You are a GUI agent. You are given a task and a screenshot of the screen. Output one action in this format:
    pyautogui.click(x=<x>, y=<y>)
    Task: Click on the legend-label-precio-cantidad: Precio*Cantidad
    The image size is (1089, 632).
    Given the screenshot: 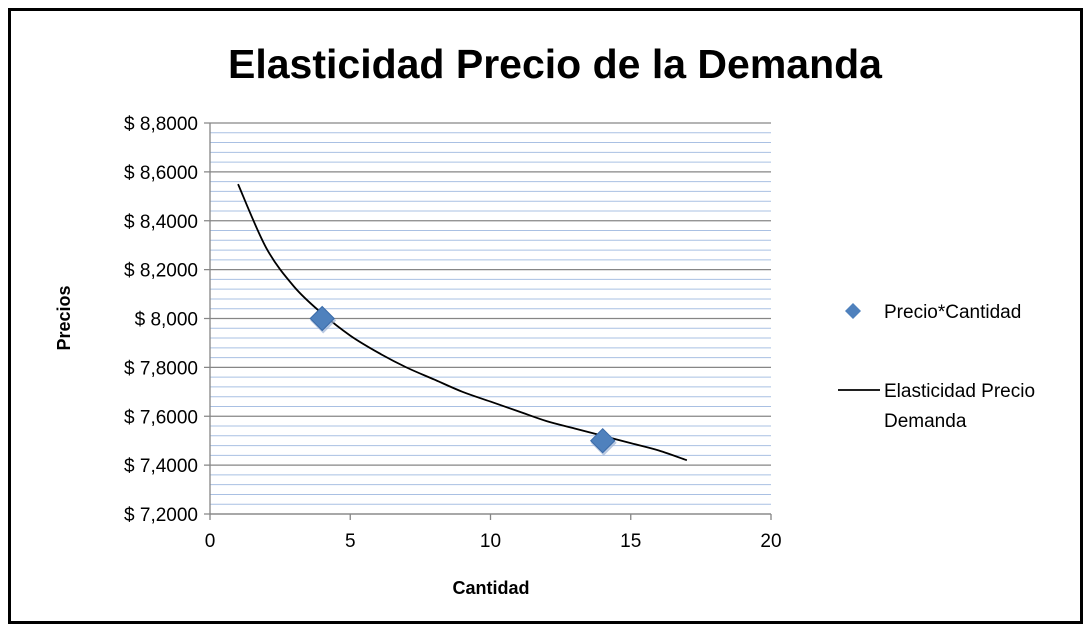 What is the action you would take?
    pyautogui.click(x=952, y=312)
    